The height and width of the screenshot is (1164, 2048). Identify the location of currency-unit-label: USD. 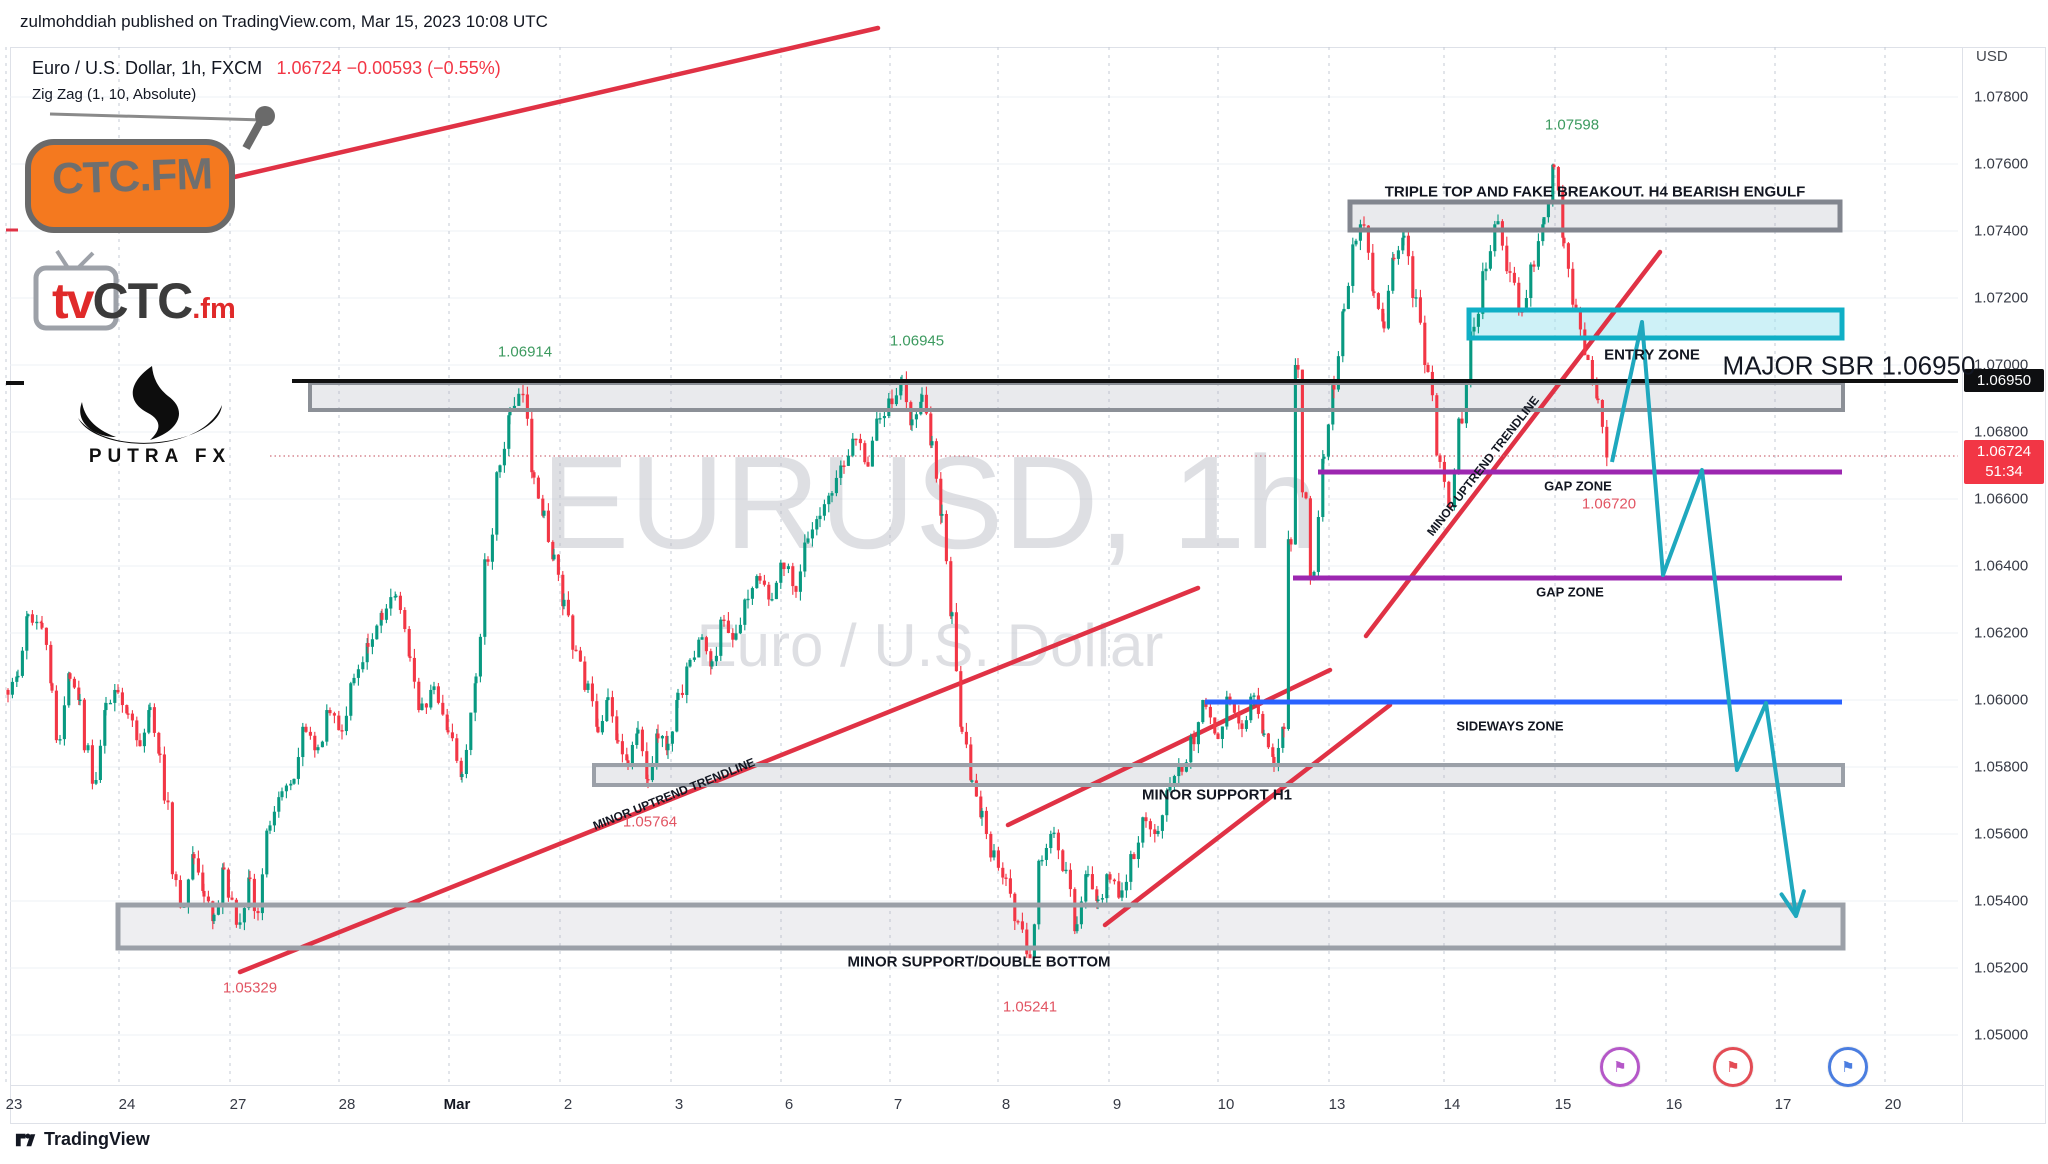
(1992, 56).